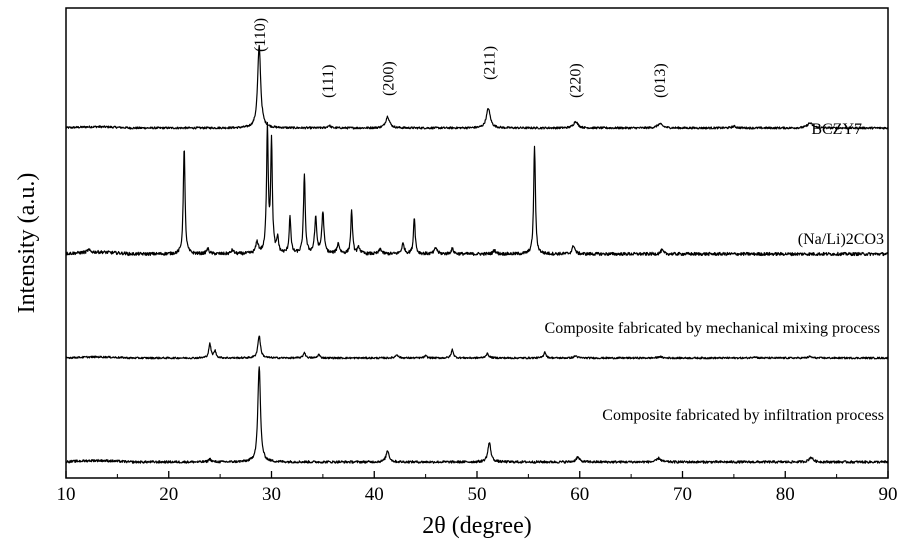  What do you see at coordinates (579, 494) in the screenshot?
I see `x-tick-label: 60` at bounding box center [579, 494].